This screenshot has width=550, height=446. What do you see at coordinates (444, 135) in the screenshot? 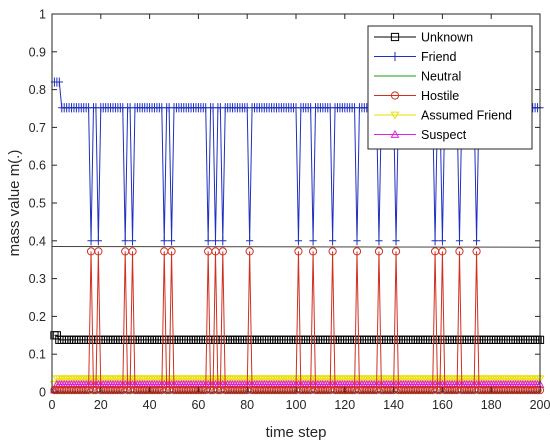
I see `legend-label: Suspect` at bounding box center [444, 135].